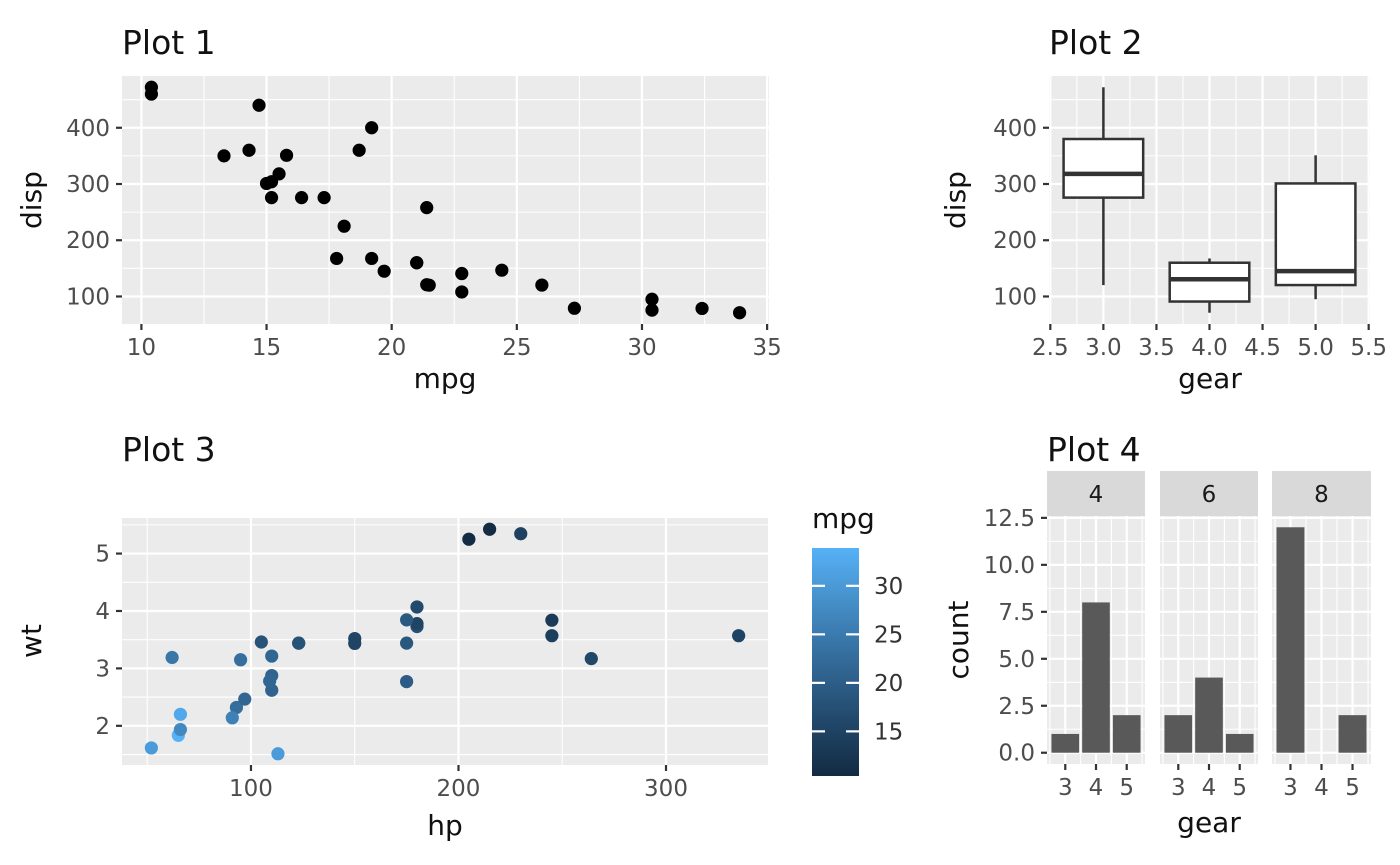 This screenshot has height=865, width=1400. Describe the element at coordinates (169, 42) in the screenshot. I see `plot1-title: Plot 1` at that location.